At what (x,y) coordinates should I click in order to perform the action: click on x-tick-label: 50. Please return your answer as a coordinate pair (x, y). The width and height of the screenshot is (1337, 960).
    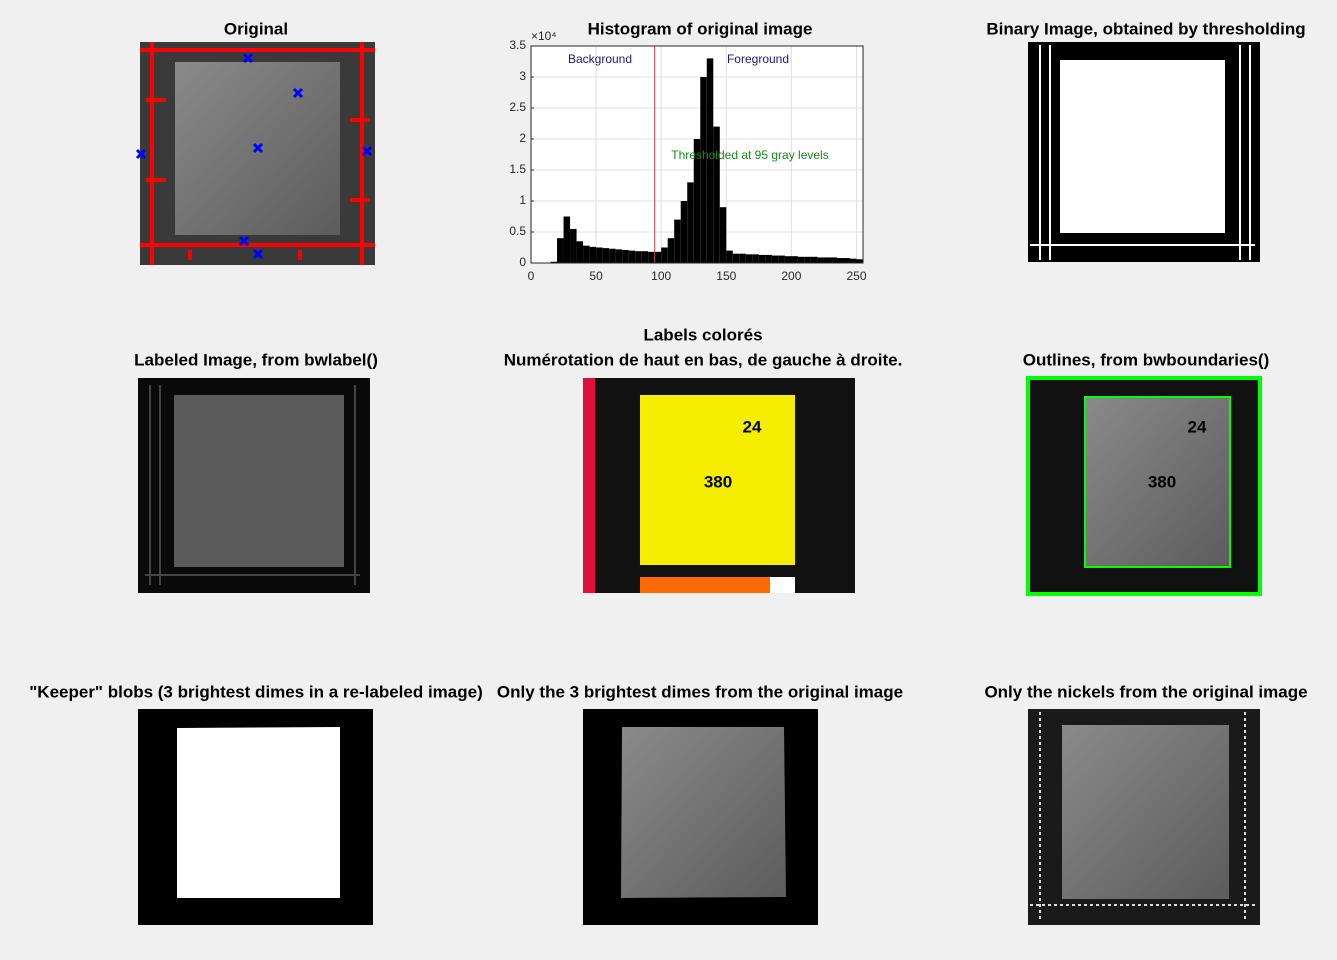
    Looking at the image, I should click on (596, 276).